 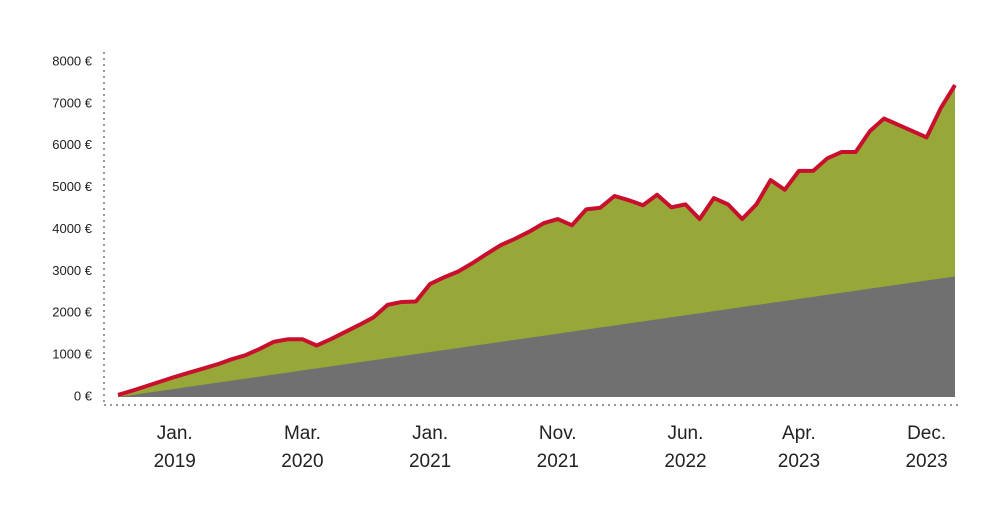 I want to click on x-tick-label: Jan. 2019, so click(x=174, y=447).